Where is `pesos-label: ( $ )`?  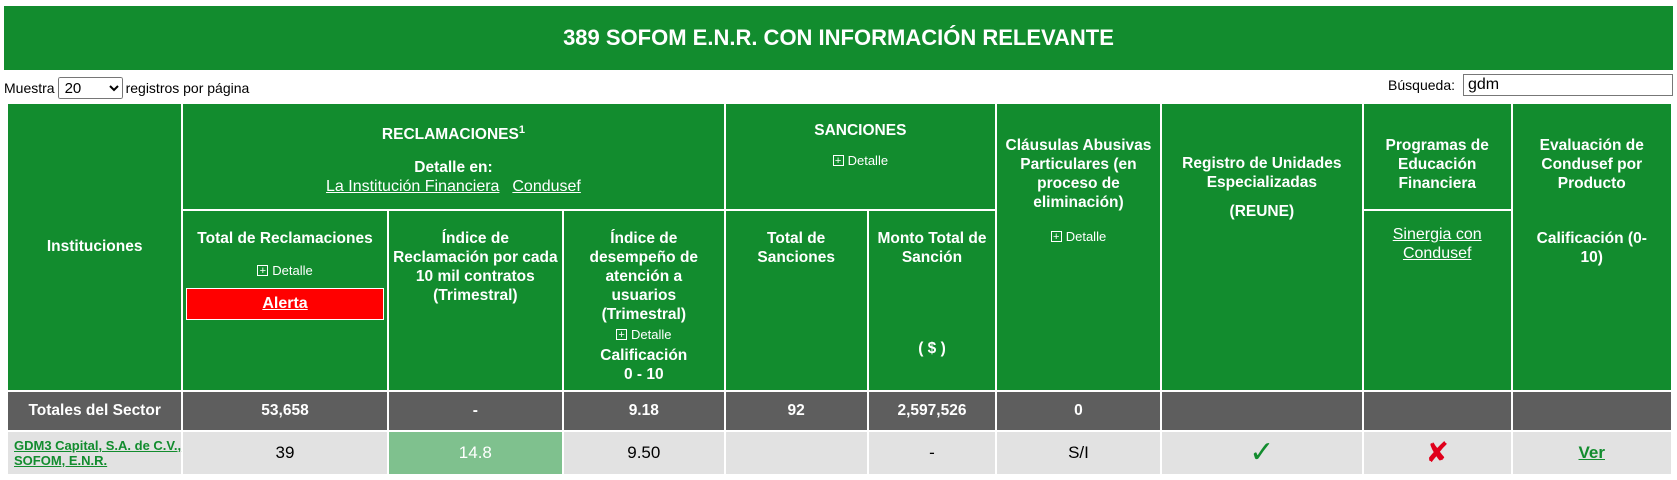 pesos-label: ( $ ) is located at coordinates (932, 348).